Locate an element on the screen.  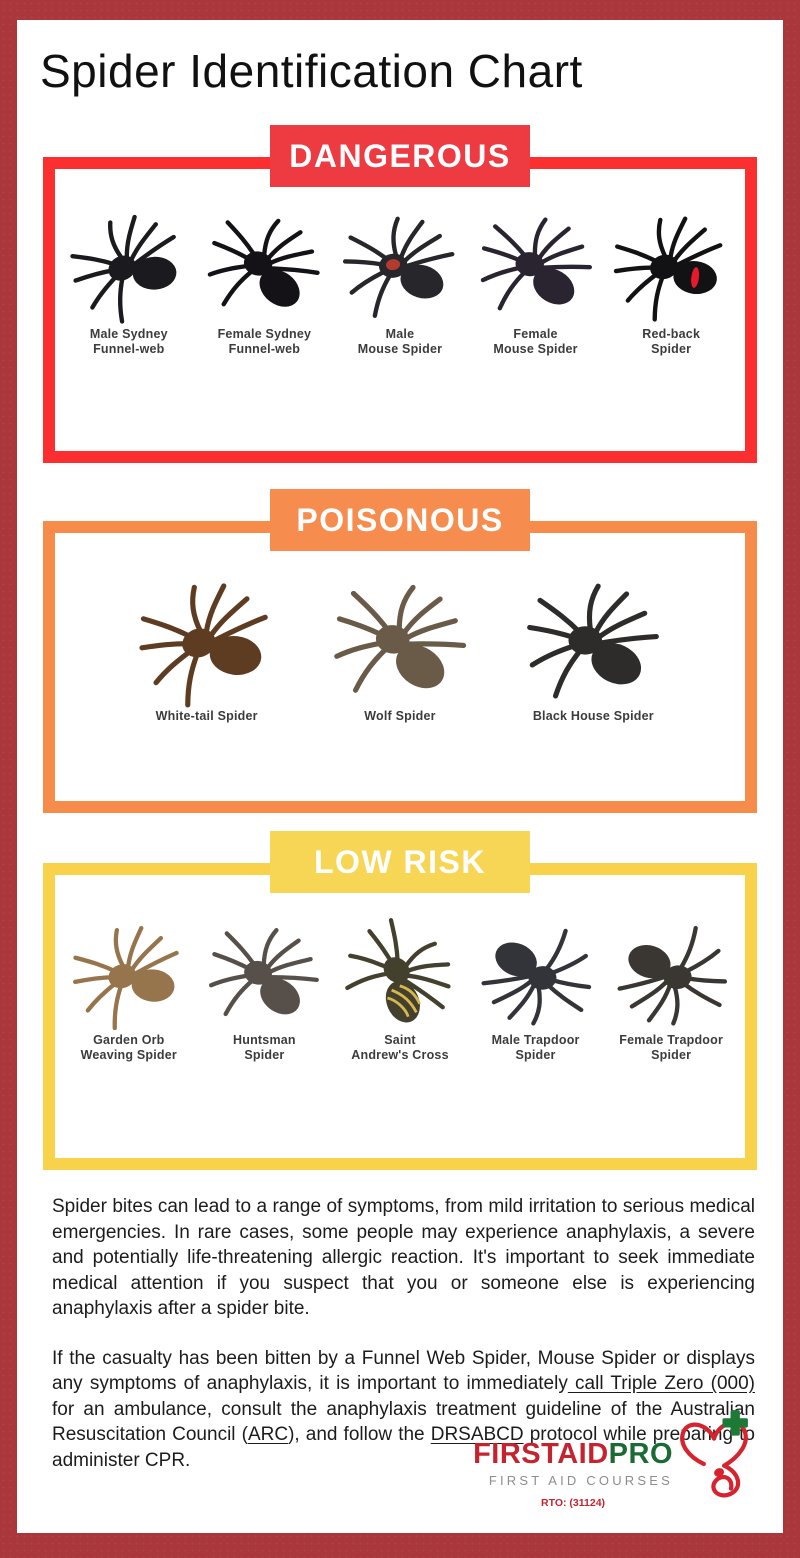
page-title: Spider Identification Chart is located at coordinates (311, 71).